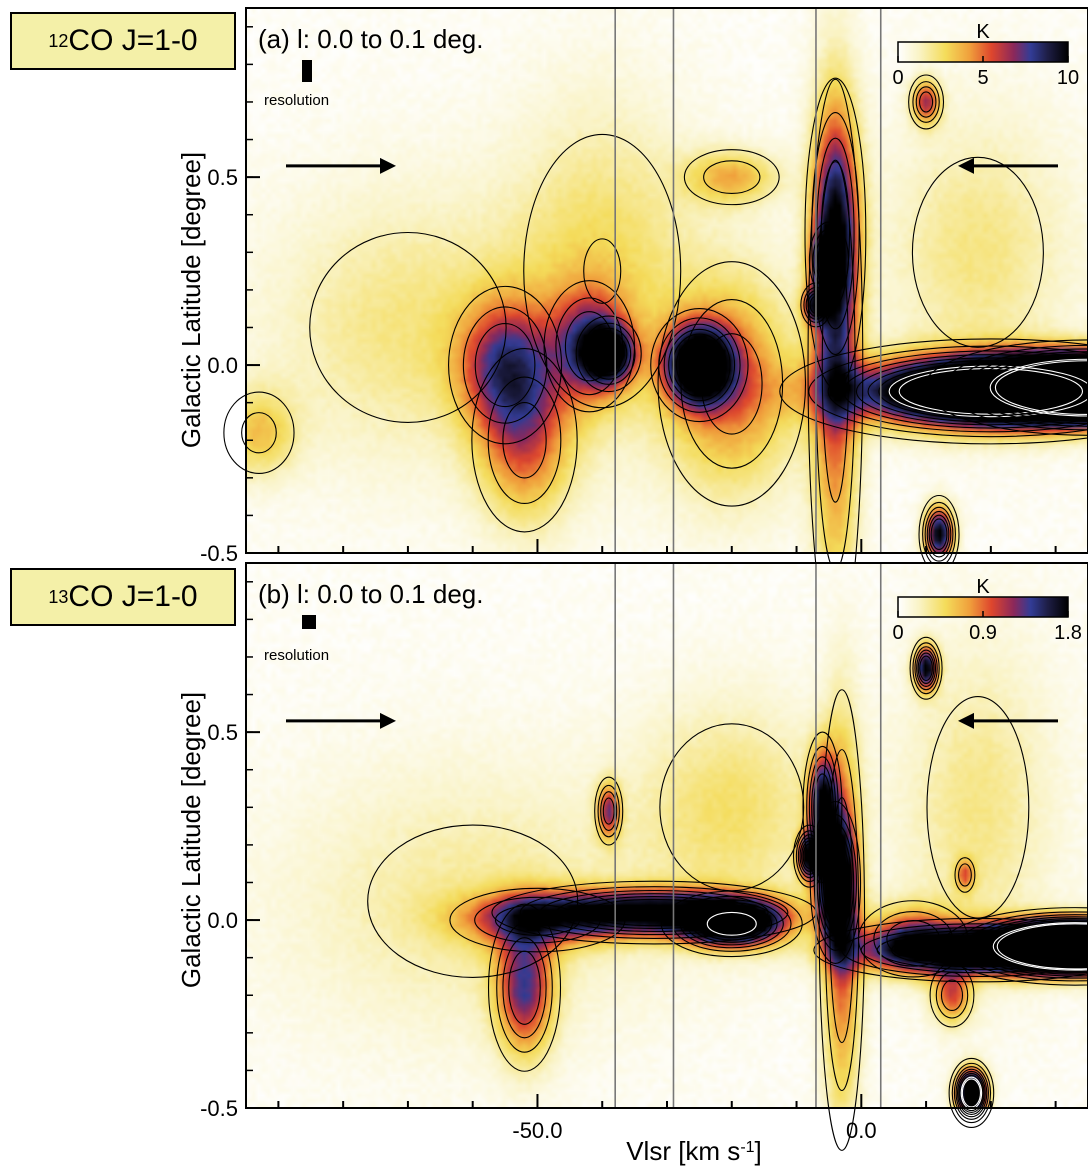  Describe the element at coordinates (309, 622) in the screenshot. I see `resolution-marker` at that location.